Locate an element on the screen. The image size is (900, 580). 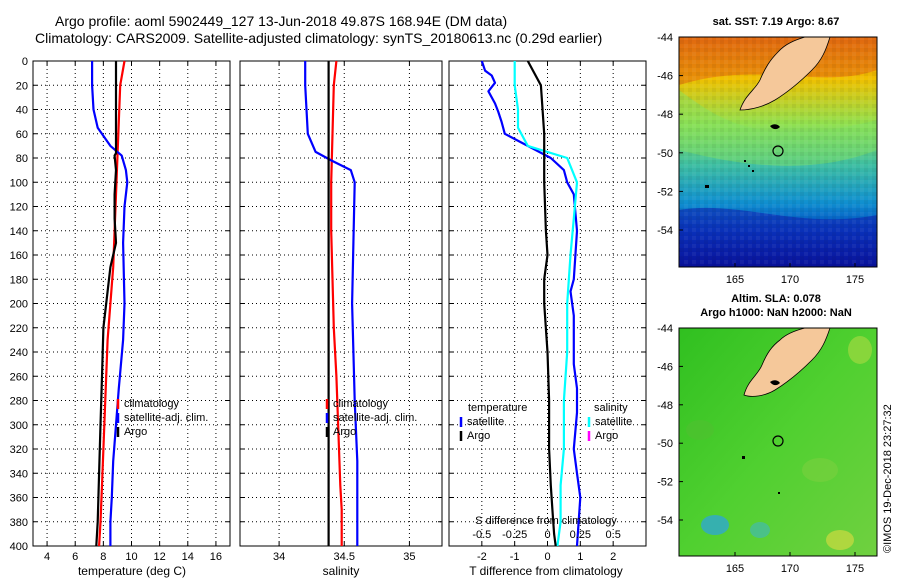
sst-map is located at coordinates (778, 152).